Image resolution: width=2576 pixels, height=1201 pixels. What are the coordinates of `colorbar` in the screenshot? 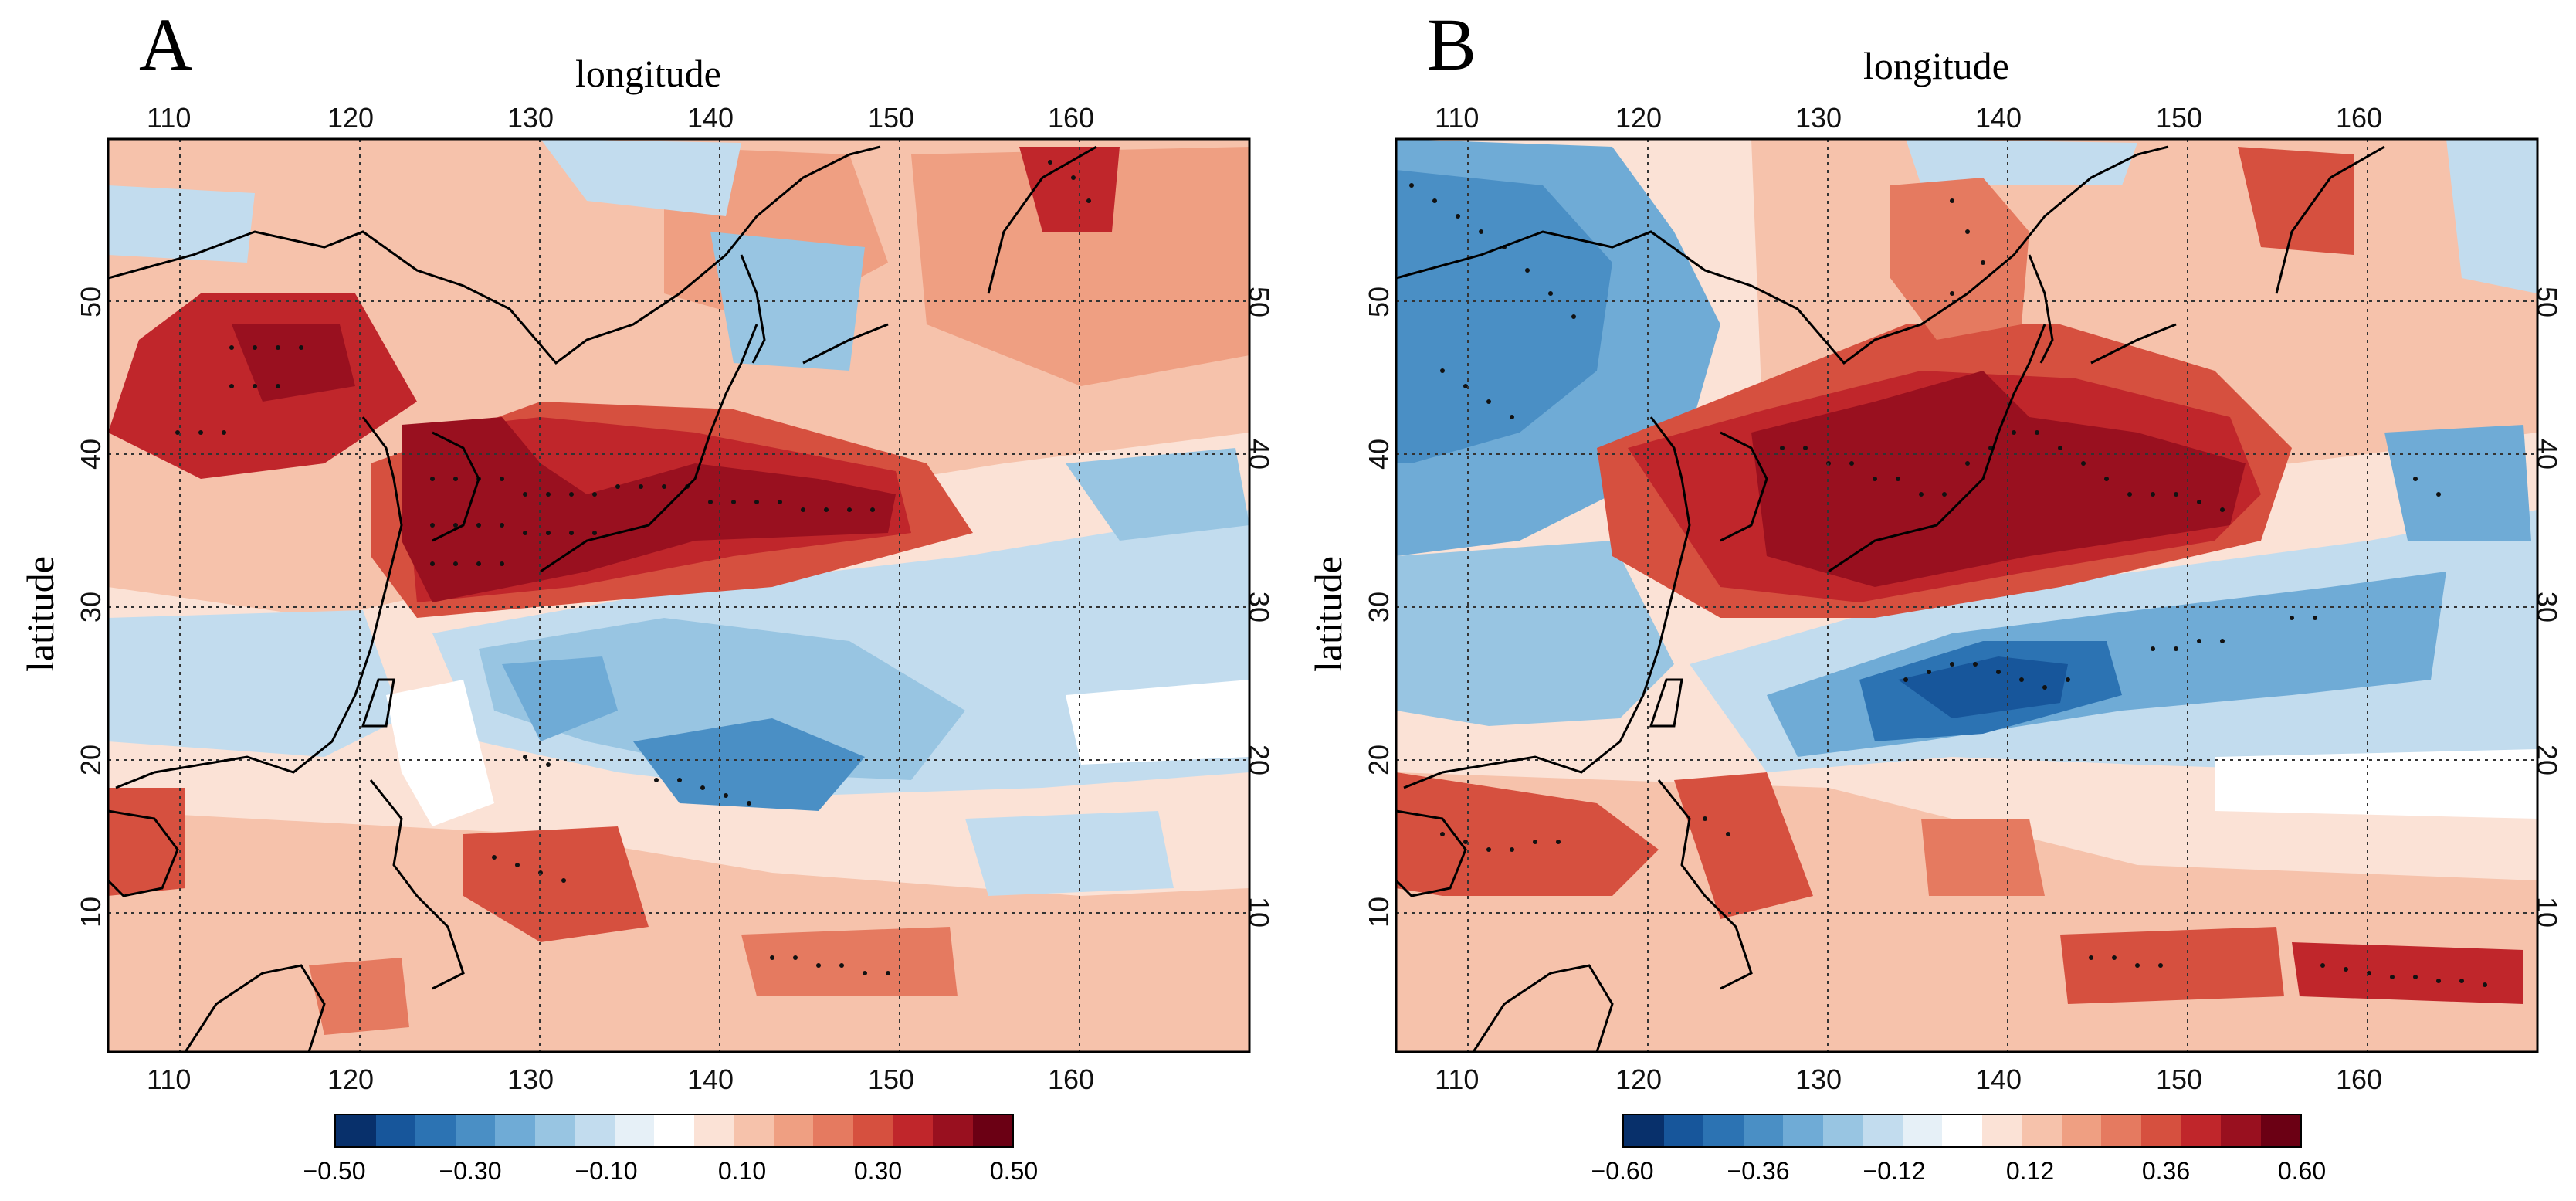 It's located at (674, 1131).